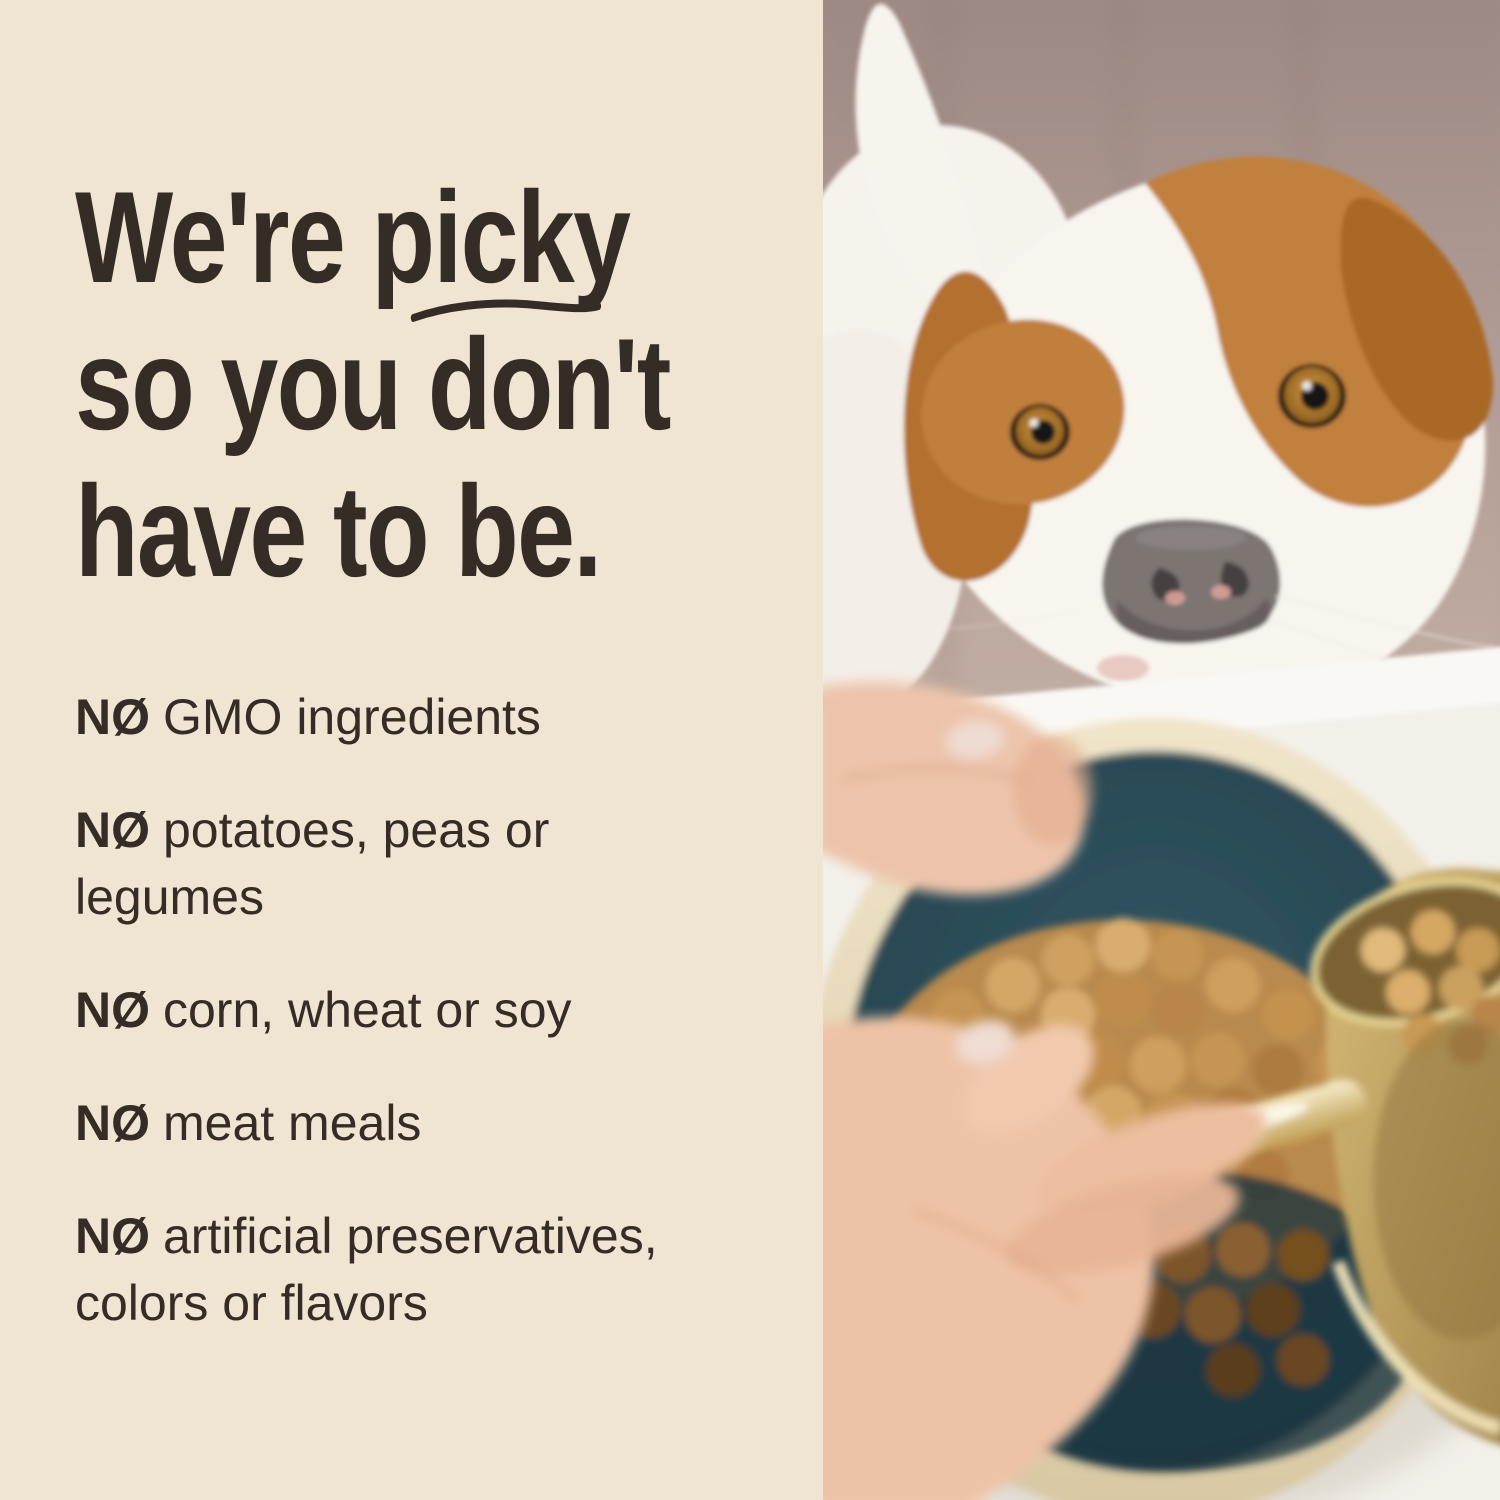 The image size is (1500, 1500). What do you see at coordinates (958, 788) in the screenshot?
I see `hand-on-bowl` at bounding box center [958, 788].